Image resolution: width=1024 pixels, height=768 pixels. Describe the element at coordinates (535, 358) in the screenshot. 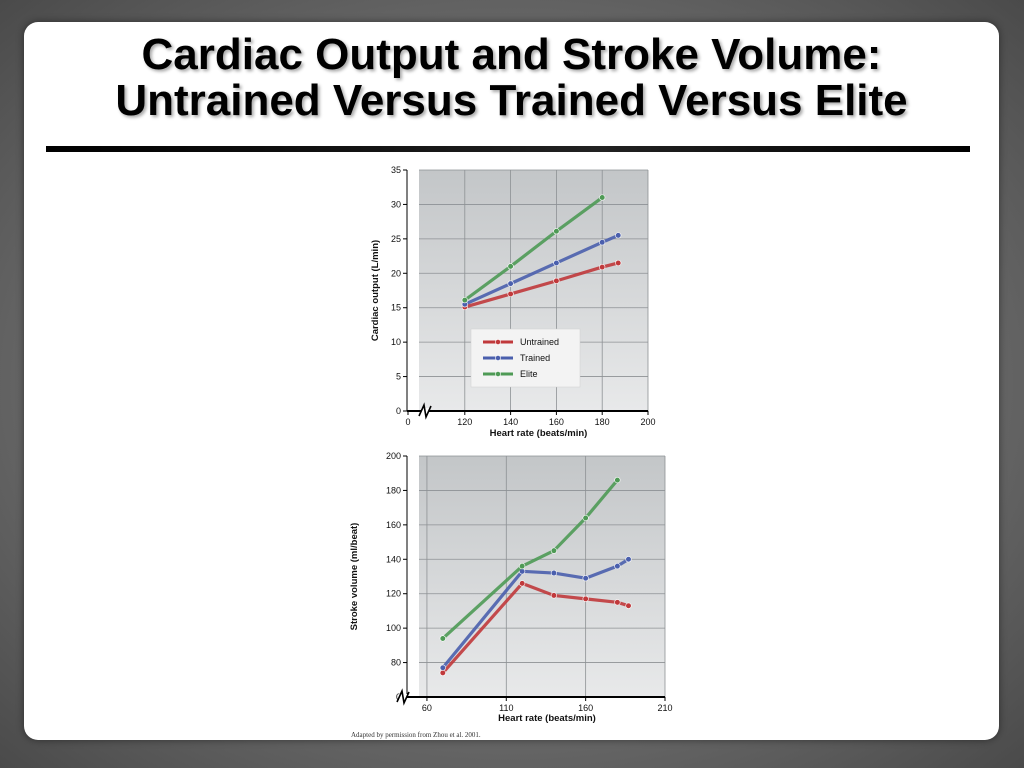

I see `legend-label: Trained` at that location.